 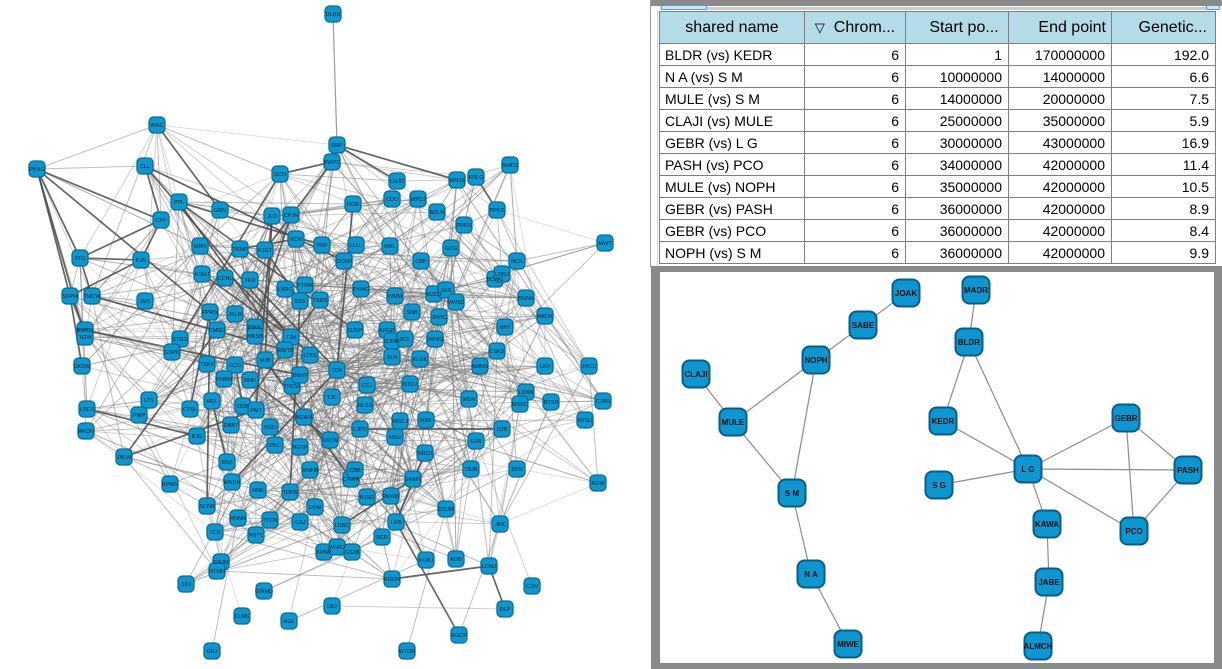 What do you see at coordinates (190, 410) in the screenshot?
I see `svg-text: CTSL` at bounding box center [190, 410].